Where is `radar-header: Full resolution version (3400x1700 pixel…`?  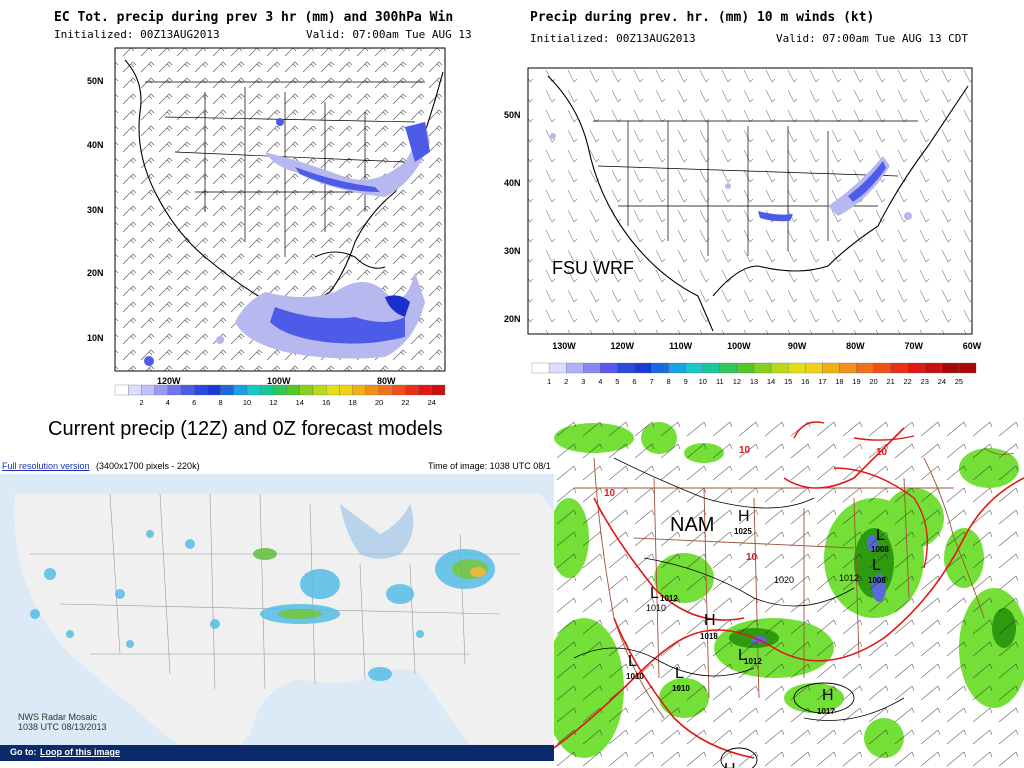 radar-header: Full resolution version (3400x1700 pixel… is located at coordinates (278, 467).